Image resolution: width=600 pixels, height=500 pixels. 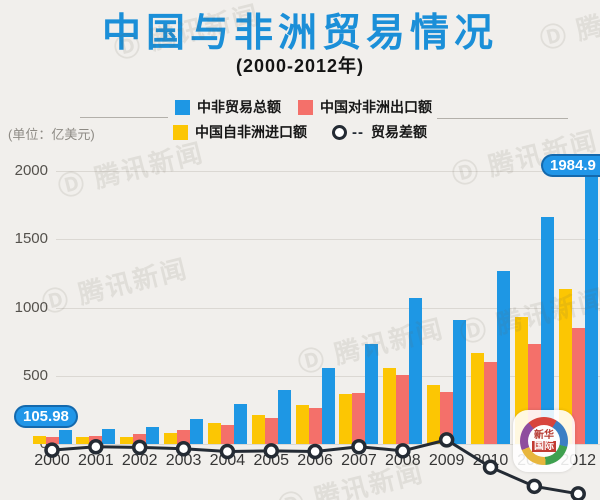 I want to click on xinhua-logo-ring-icon: 新华 国际, so click(x=544, y=441).